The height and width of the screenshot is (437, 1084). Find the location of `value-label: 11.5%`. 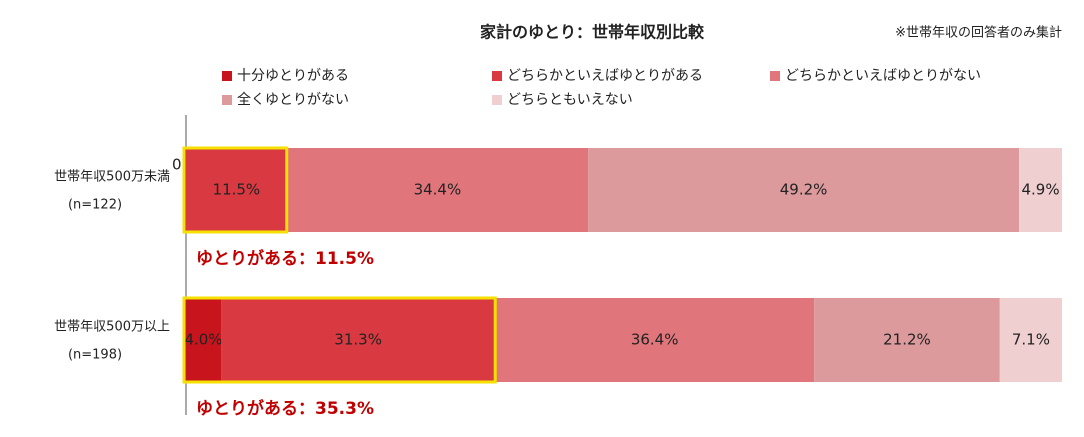

value-label: 11.5% is located at coordinates (237, 190).